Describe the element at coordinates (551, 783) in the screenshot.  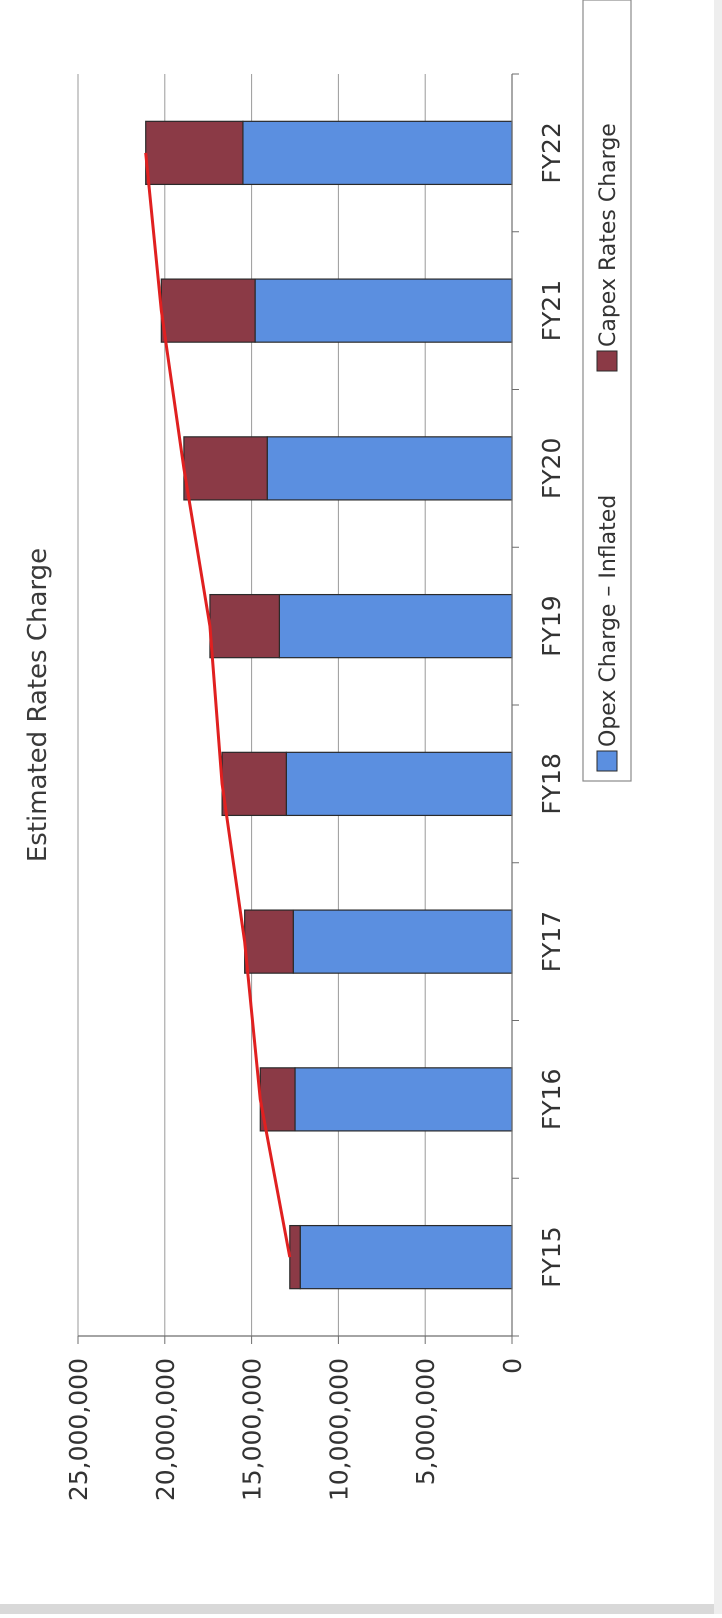
I see `x-tick-label: FY18` at that location.